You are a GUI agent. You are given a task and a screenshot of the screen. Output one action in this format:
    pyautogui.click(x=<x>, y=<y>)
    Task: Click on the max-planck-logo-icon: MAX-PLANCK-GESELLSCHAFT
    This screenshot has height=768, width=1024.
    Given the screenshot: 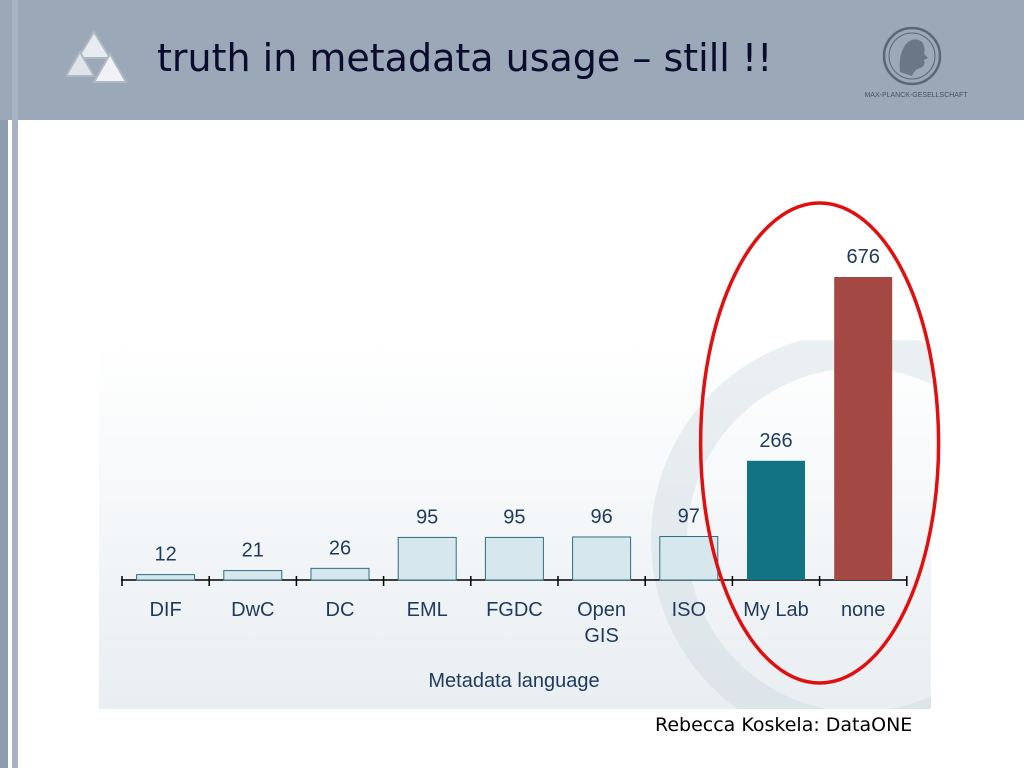 What is the action you would take?
    pyautogui.click(x=916, y=62)
    